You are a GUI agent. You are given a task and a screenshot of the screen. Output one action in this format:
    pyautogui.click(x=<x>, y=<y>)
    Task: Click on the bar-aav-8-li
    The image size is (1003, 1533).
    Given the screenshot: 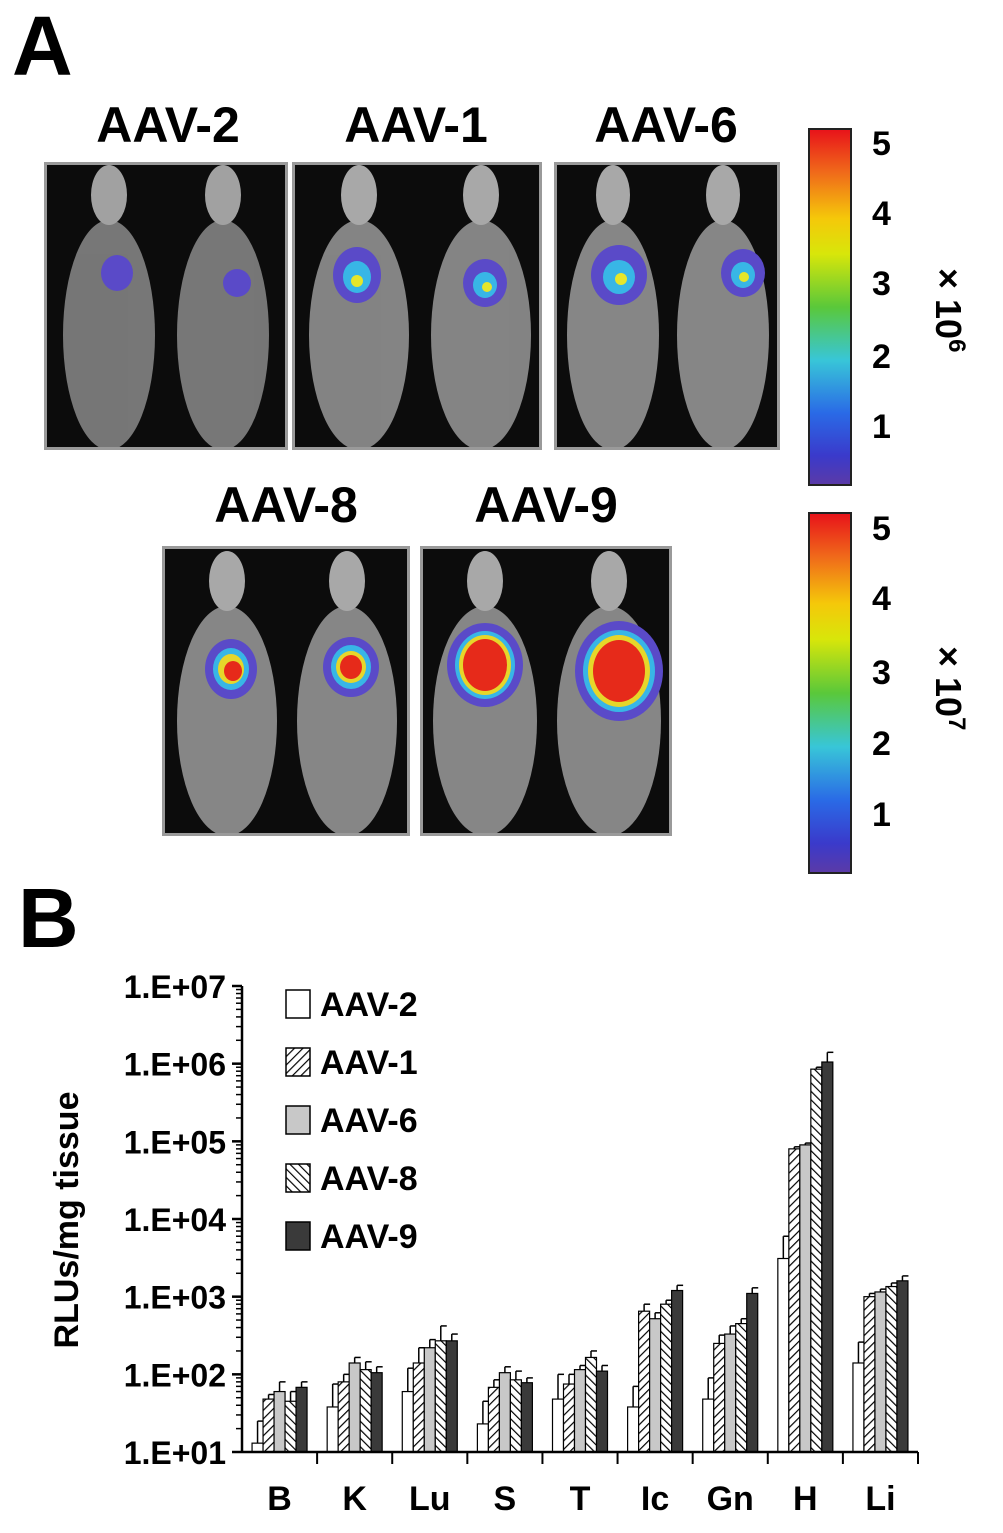 What is the action you would take?
    pyautogui.click(x=891, y=1369)
    